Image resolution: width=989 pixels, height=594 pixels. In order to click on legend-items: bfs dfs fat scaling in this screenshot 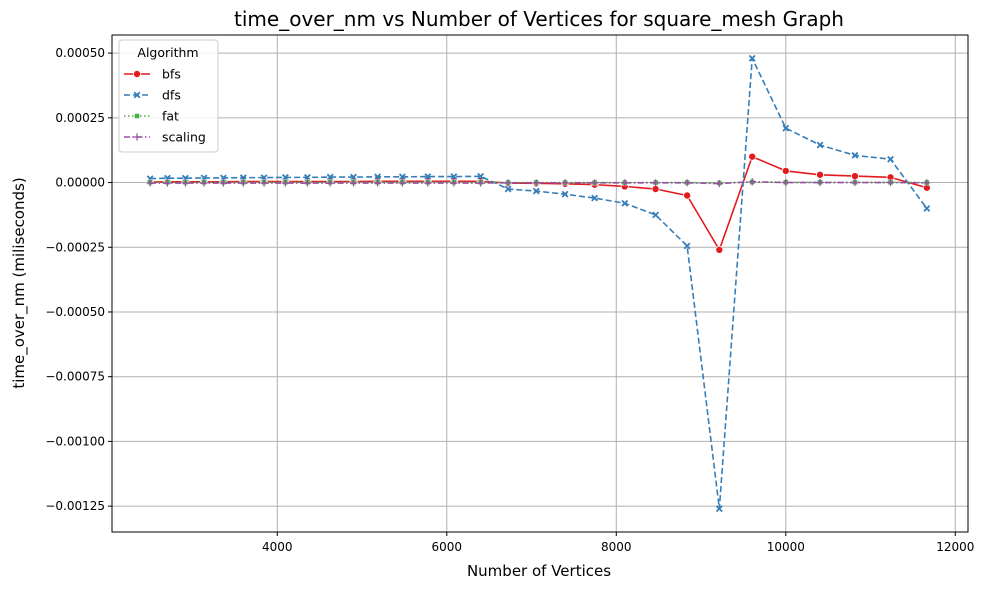, I will do `click(165, 106)`.